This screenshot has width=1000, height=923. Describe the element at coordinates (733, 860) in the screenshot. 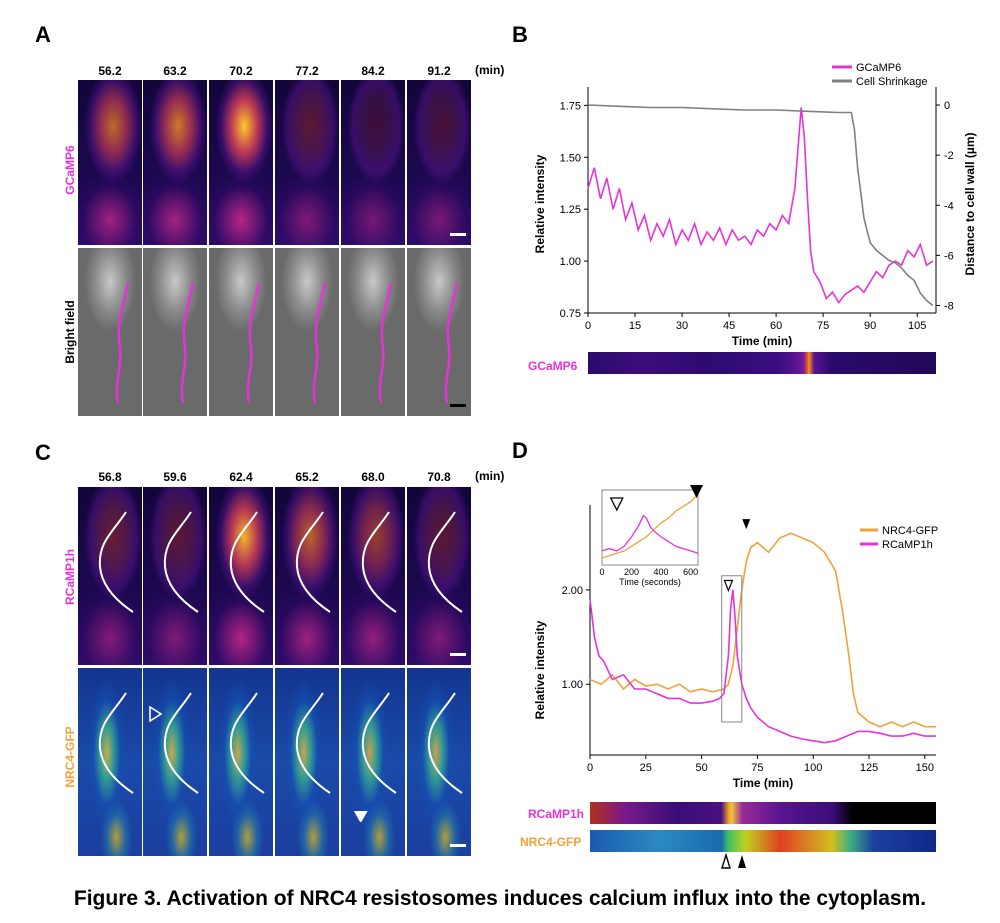

I see `kymo-d-arrowheads` at that location.